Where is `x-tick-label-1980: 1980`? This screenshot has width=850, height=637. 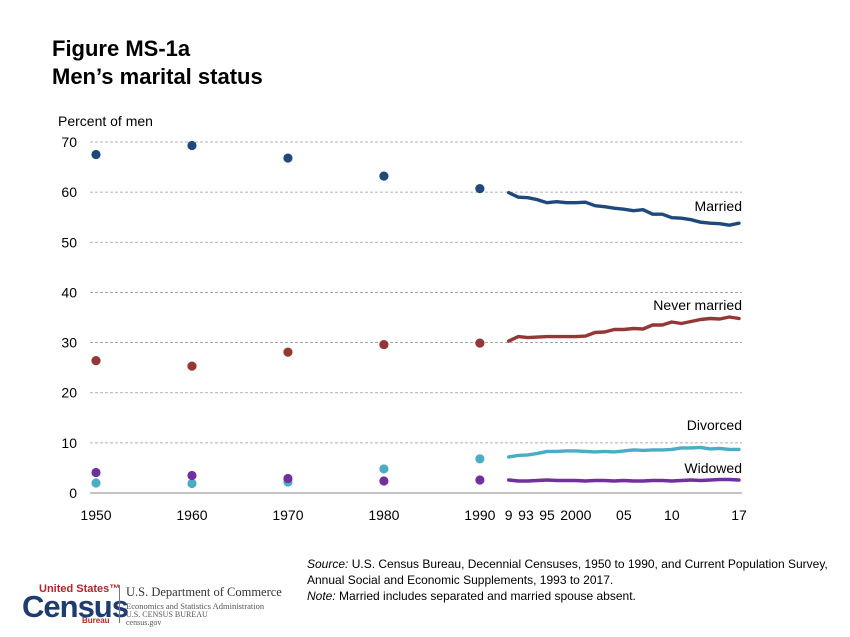
x-tick-label-1980: 1980 is located at coordinates (383, 515).